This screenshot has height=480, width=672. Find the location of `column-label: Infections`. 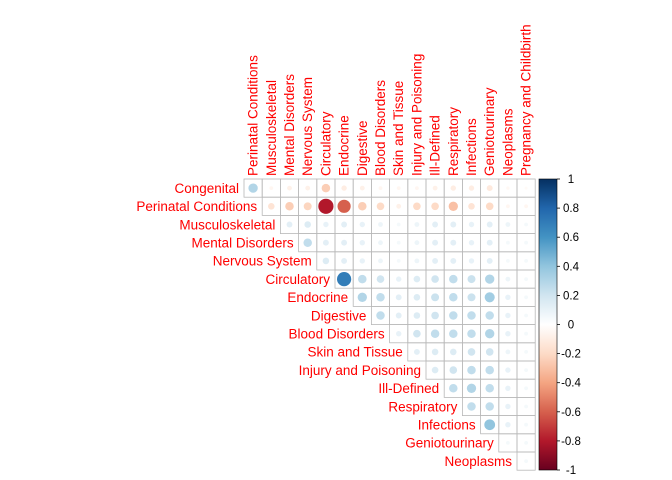

column-label: Infections is located at coordinates (471, 147).